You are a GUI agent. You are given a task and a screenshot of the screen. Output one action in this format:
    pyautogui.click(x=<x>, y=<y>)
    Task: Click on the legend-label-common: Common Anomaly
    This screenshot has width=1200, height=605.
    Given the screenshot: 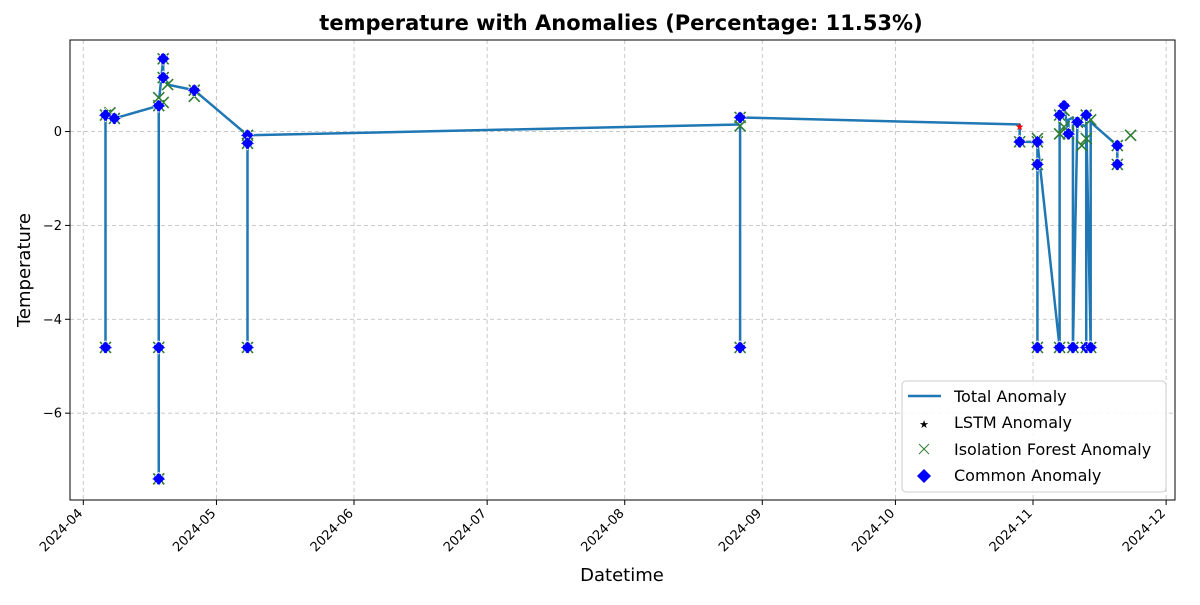 What is the action you would take?
    pyautogui.click(x=1027, y=475)
    